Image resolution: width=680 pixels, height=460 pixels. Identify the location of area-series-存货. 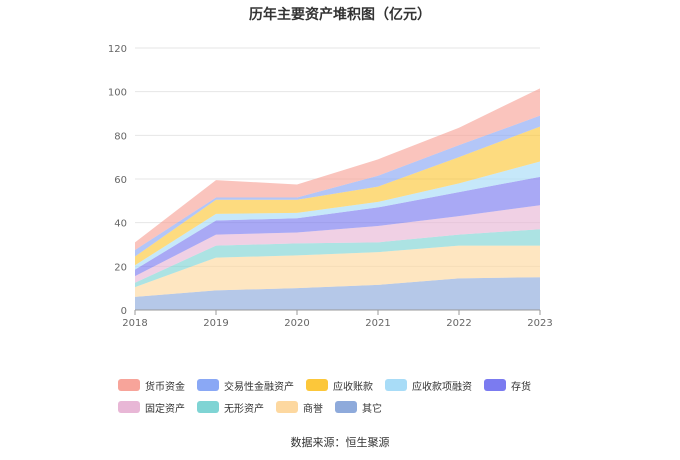
(337, 226).